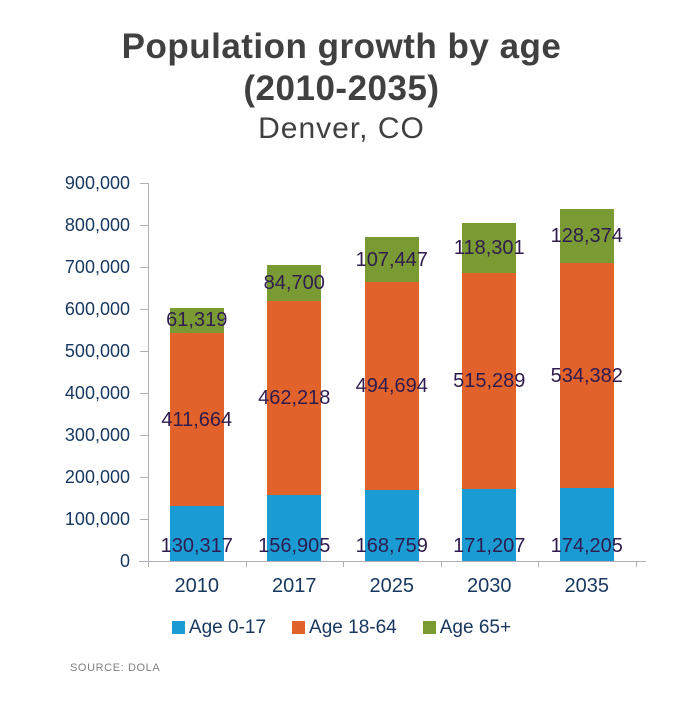 Image resolution: width=683 pixels, height=708 pixels. I want to click on y-axis-tick-label: 100,000, so click(97, 519).